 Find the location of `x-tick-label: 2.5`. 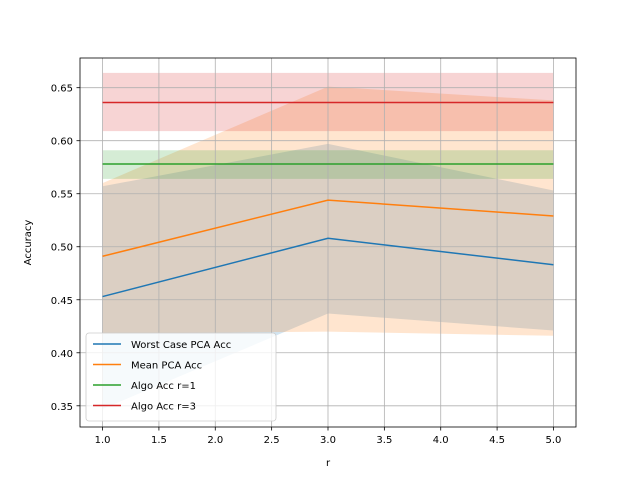

x-tick-label: 2.5 is located at coordinates (272, 440).